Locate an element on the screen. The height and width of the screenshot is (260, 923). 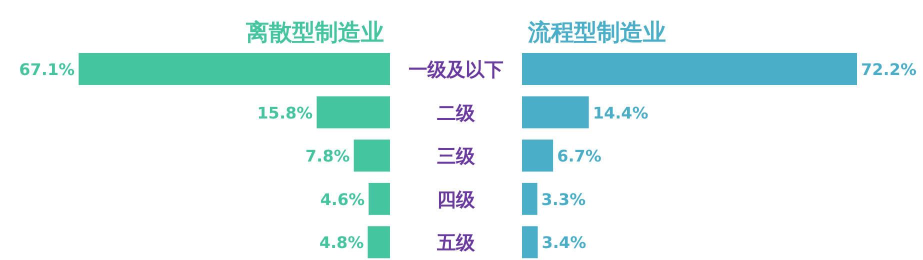
data-label: 4.8% is located at coordinates (341, 242).